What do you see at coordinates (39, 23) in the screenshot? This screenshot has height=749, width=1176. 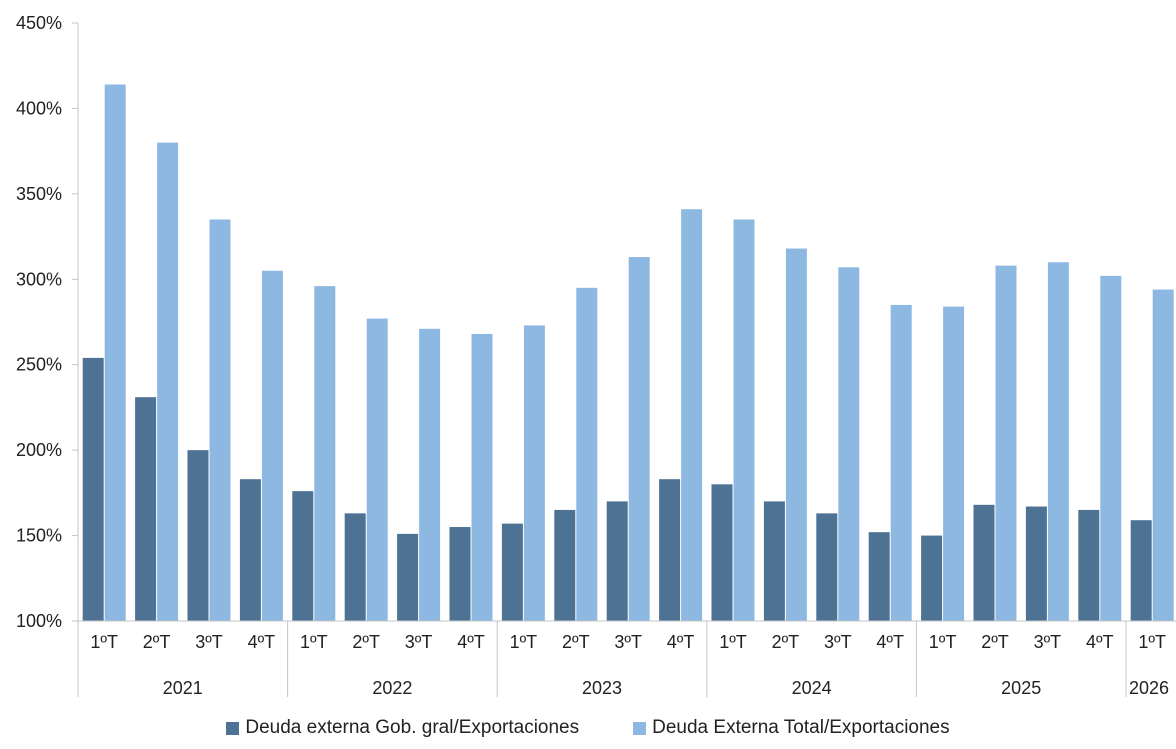 I see `y-tick-label: 450%` at bounding box center [39, 23].